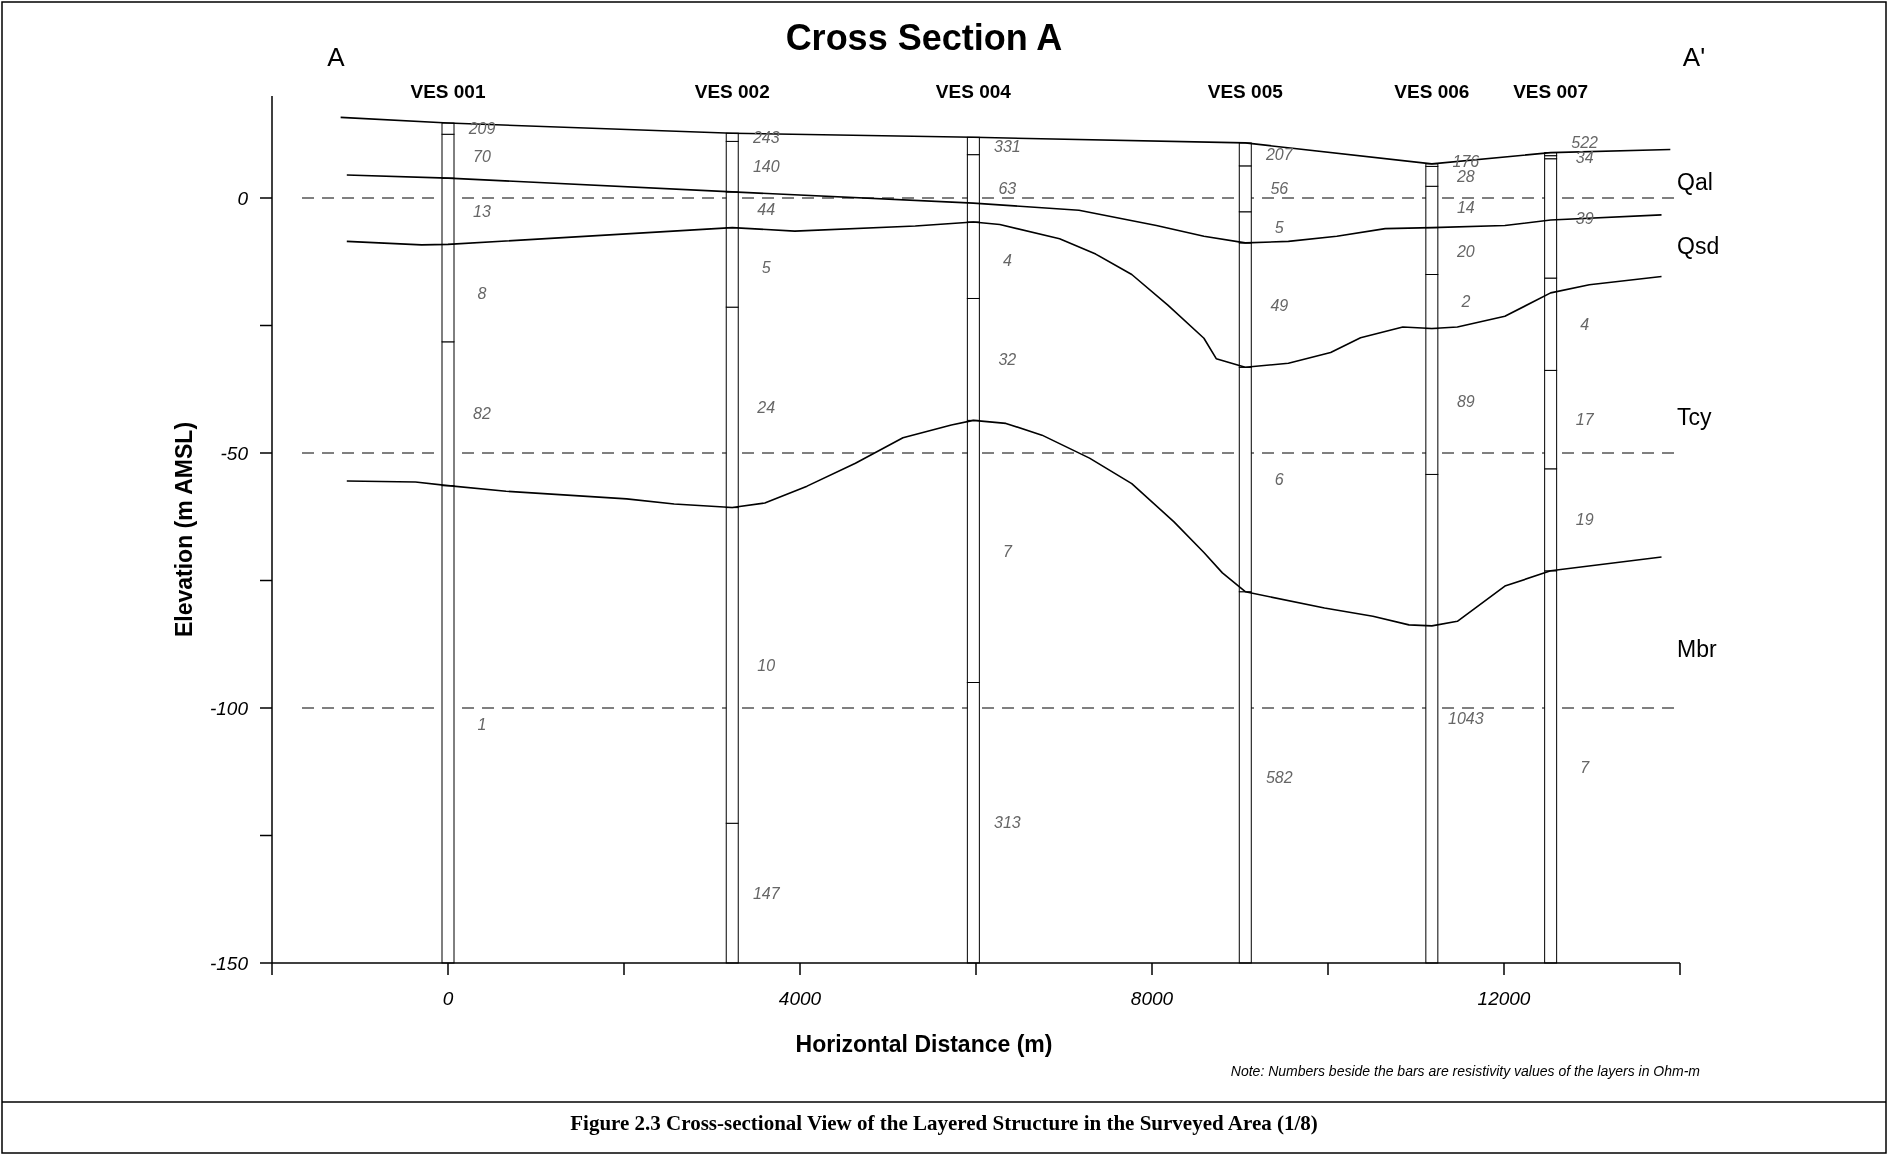 The width and height of the screenshot is (1888, 1155). Describe the element at coordinates (1279, 189) in the screenshot. I see `annotation: 56` at that location.